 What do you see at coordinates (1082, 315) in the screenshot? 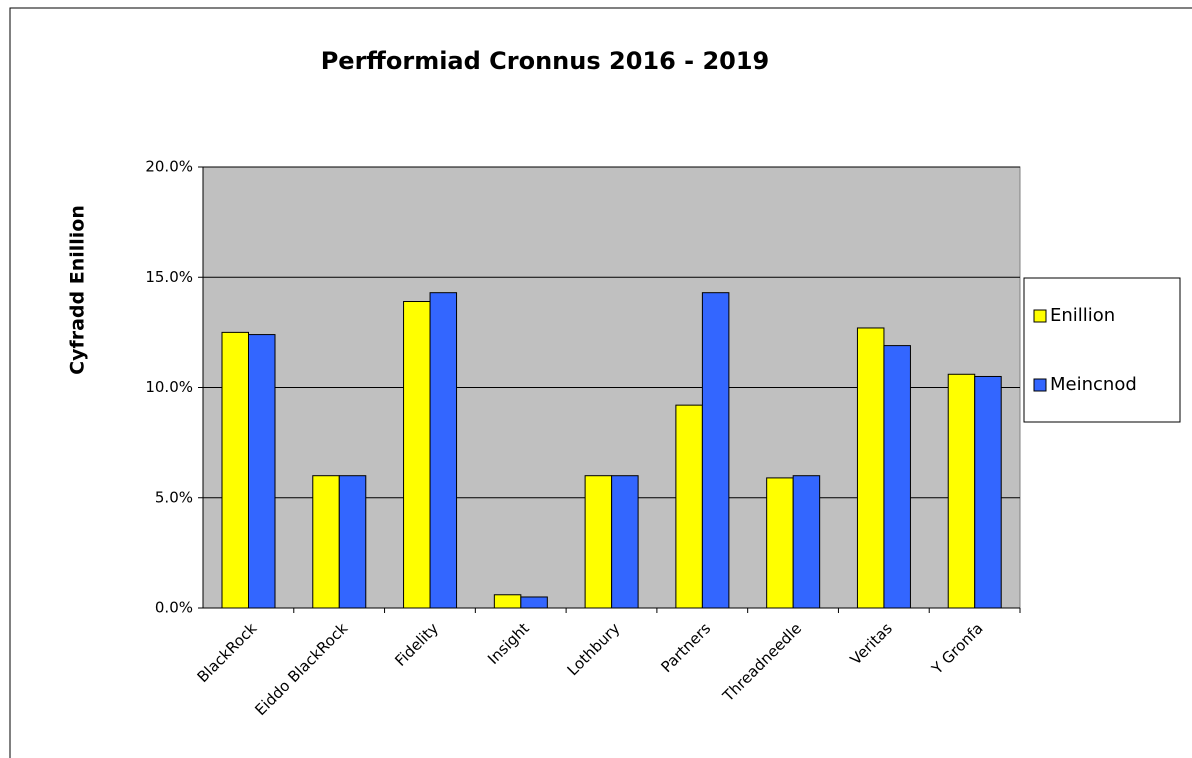
I see `legend-label: Enillion` at bounding box center [1082, 315].